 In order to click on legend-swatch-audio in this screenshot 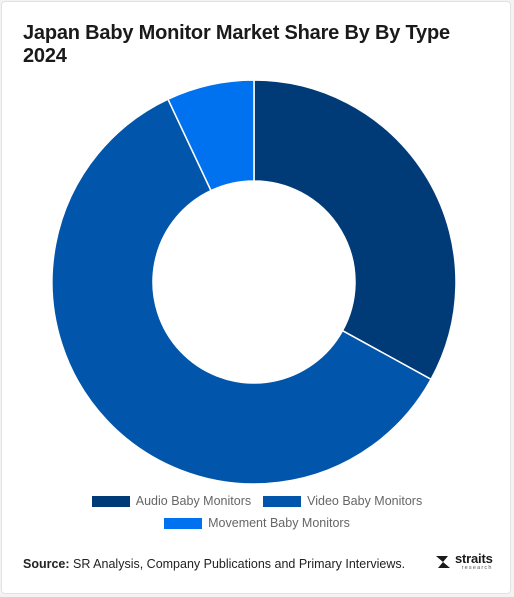, I will do `click(110, 501)`.